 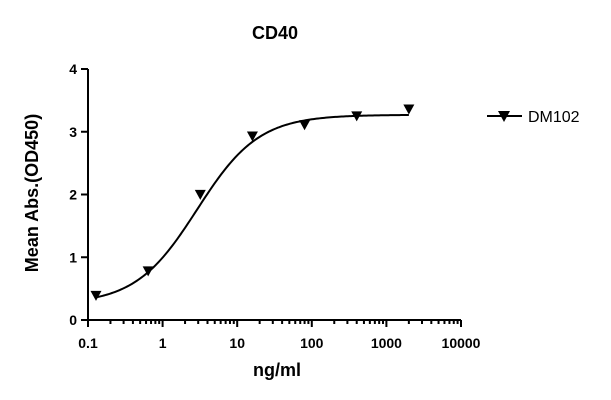 I want to click on x-axis-label: ng/ml, so click(x=277, y=370).